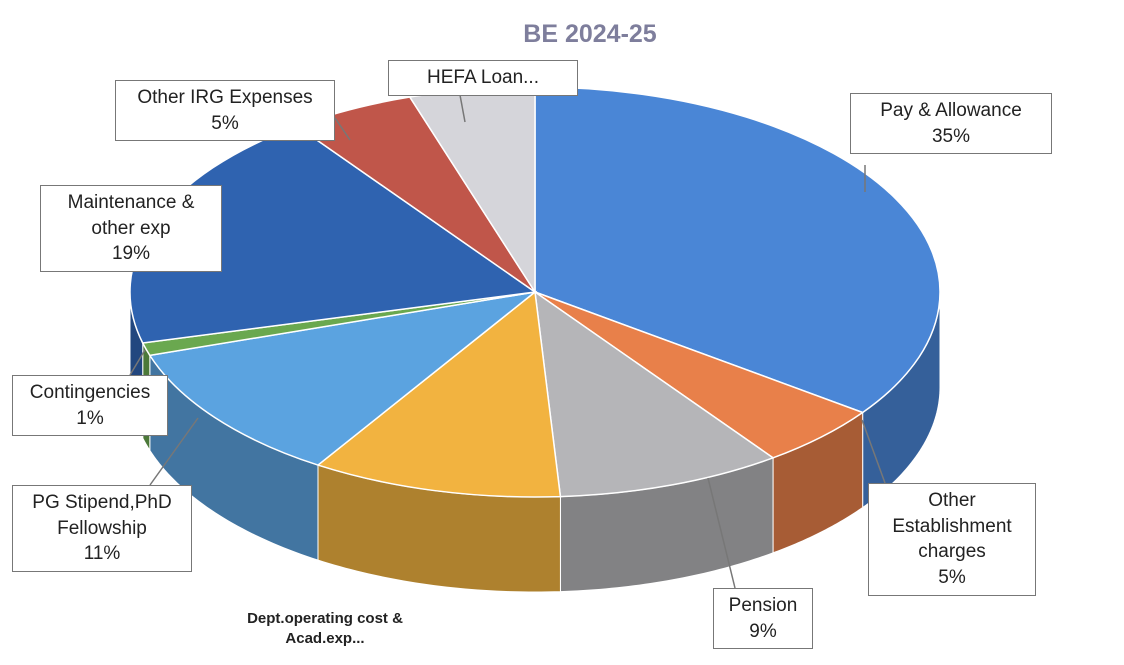 The width and height of the screenshot is (1124, 665). Describe the element at coordinates (951, 136) in the screenshot. I see `label-value: 35%` at that location.